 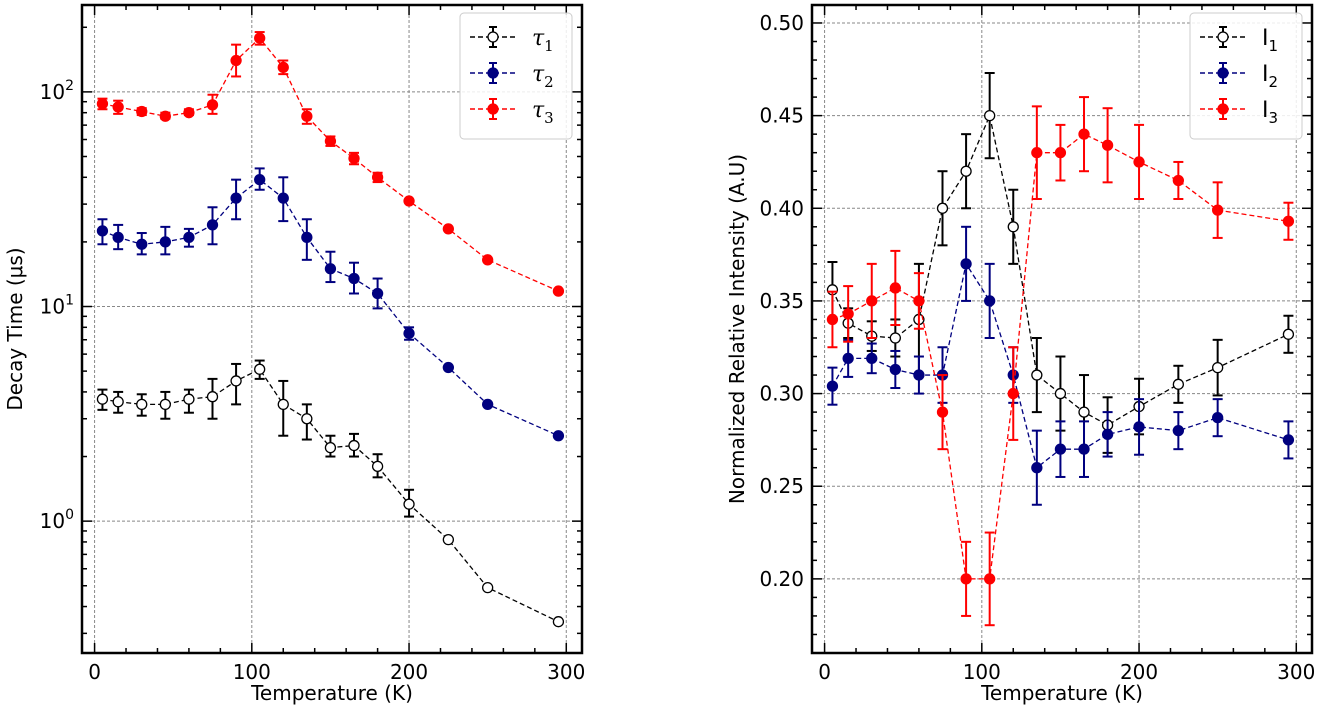 I want to click on legend-box, so click(x=516, y=76).